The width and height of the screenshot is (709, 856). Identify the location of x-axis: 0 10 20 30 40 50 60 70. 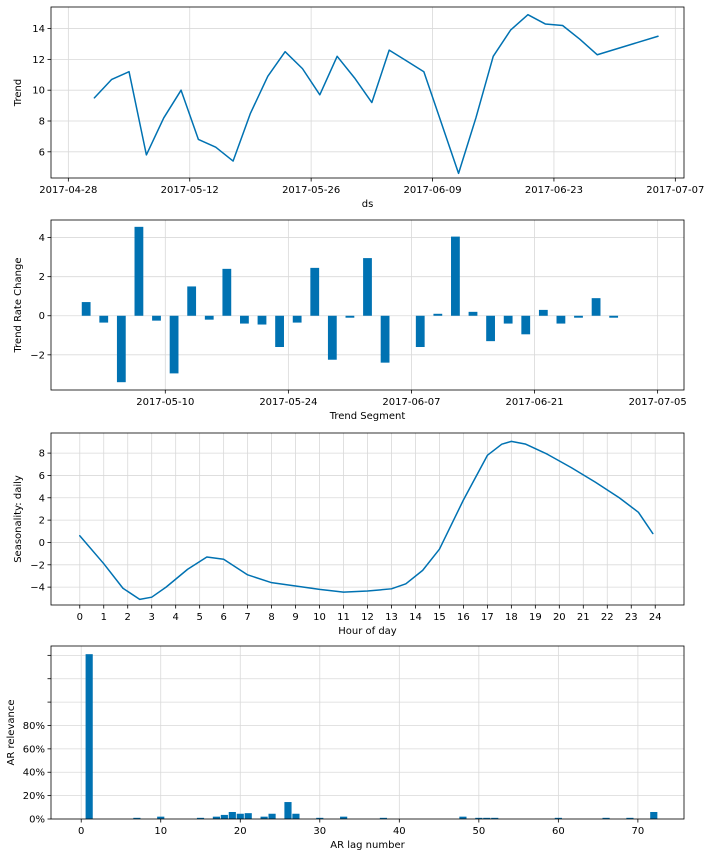
(361, 828).